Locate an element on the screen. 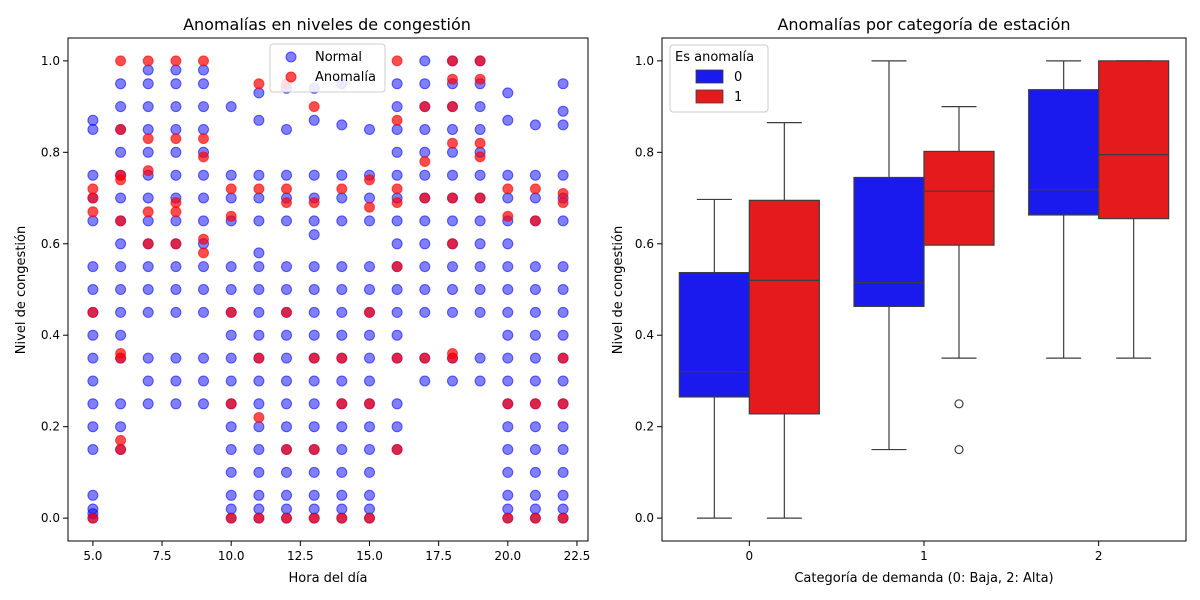 This screenshot has width=1200, height=600. box-x-tick-label: 0 is located at coordinates (750, 556).